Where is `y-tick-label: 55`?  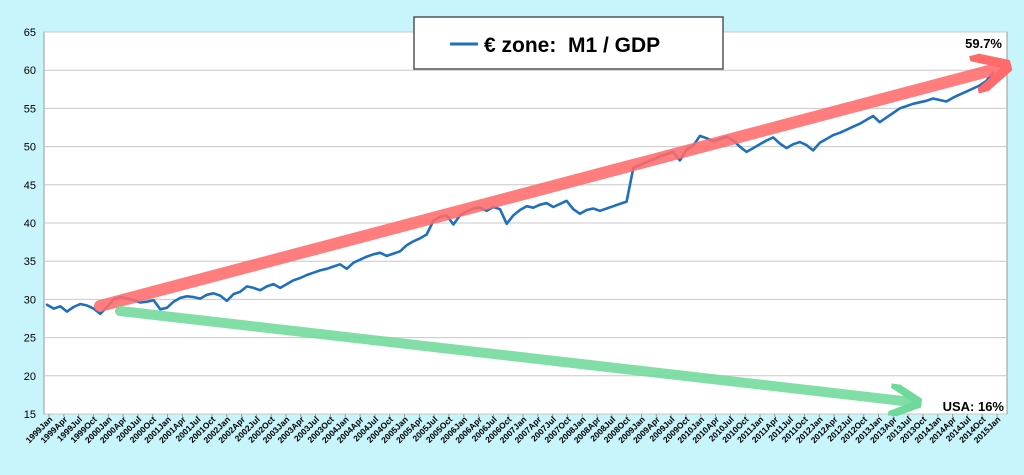 y-tick-label: 55 is located at coordinates (30, 109).